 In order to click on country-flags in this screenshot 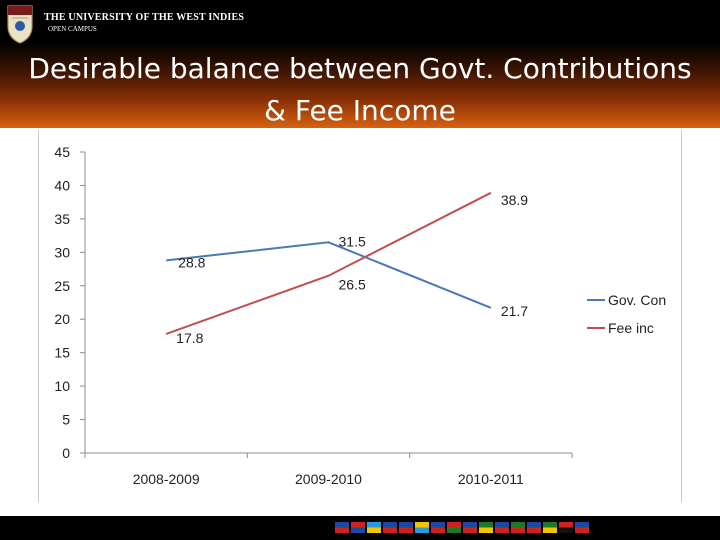, I will do `click(462, 528)`.